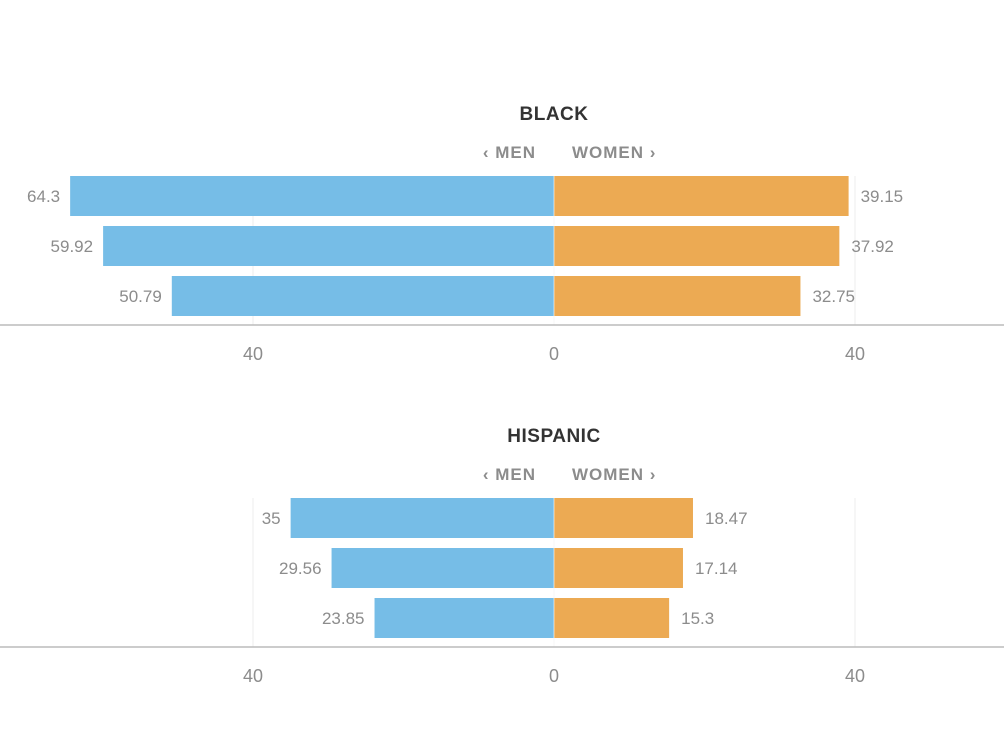 The height and width of the screenshot is (753, 1004). What do you see at coordinates (554, 676) in the screenshot?
I see `hispanic-tick-label-1: 0` at bounding box center [554, 676].